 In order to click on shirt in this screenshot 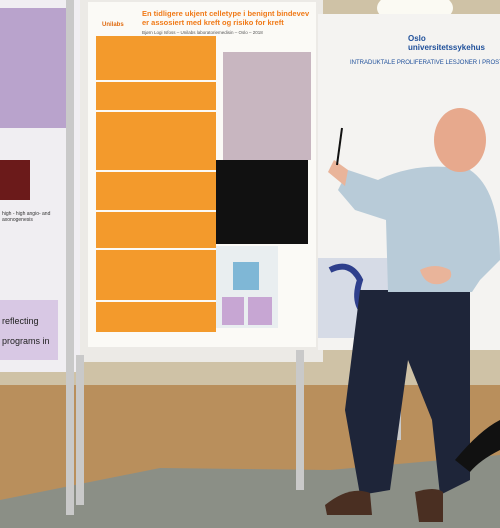, I will do `click(419, 229)`.